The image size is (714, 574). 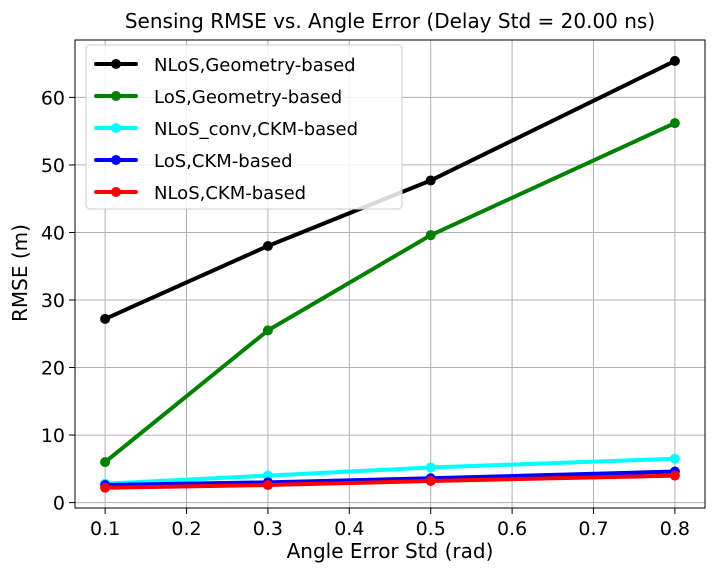 What do you see at coordinates (390, 551) in the screenshot?
I see `x-axis-label: Angle Error Std (rad)` at bounding box center [390, 551].